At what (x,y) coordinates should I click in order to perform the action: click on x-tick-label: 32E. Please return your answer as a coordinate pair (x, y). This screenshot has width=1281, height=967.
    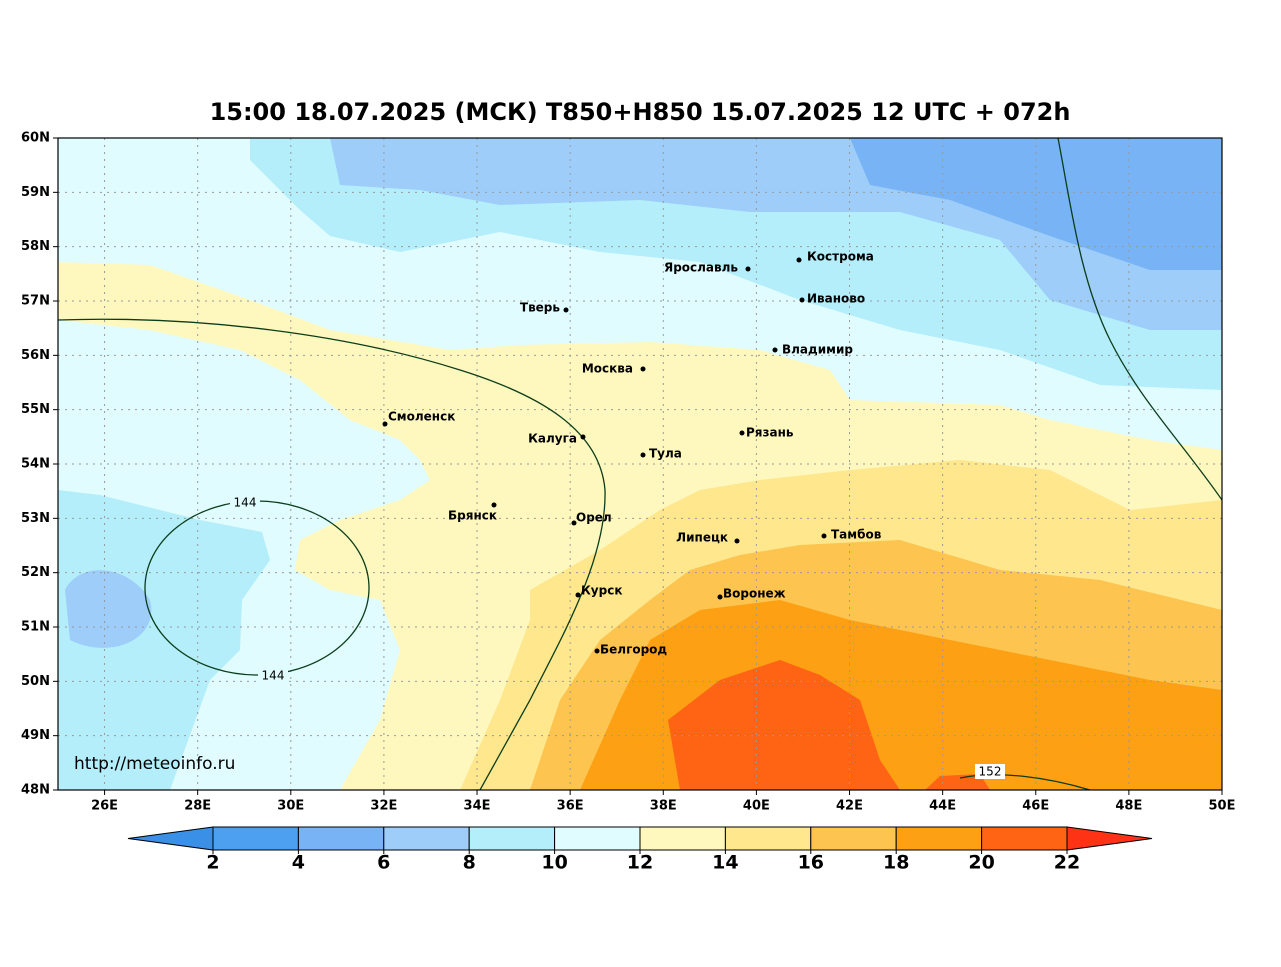
    Looking at the image, I should click on (383, 806).